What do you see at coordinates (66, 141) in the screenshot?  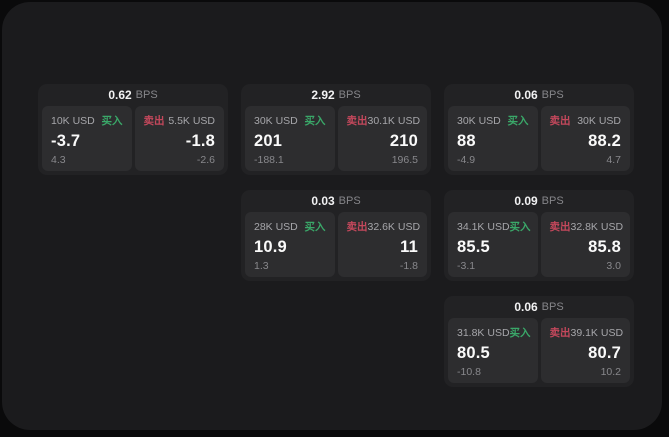 I see `buy-price: -3.7` at bounding box center [66, 141].